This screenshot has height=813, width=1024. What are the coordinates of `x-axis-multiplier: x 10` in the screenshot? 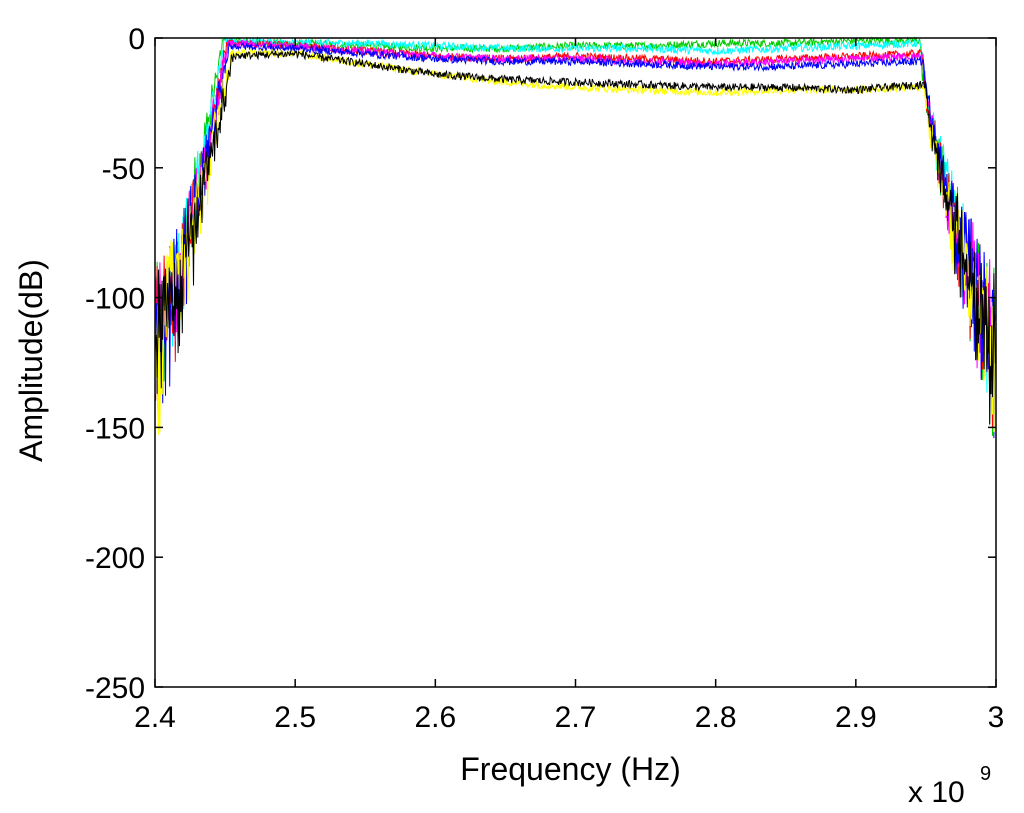 It's located at (936, 792).